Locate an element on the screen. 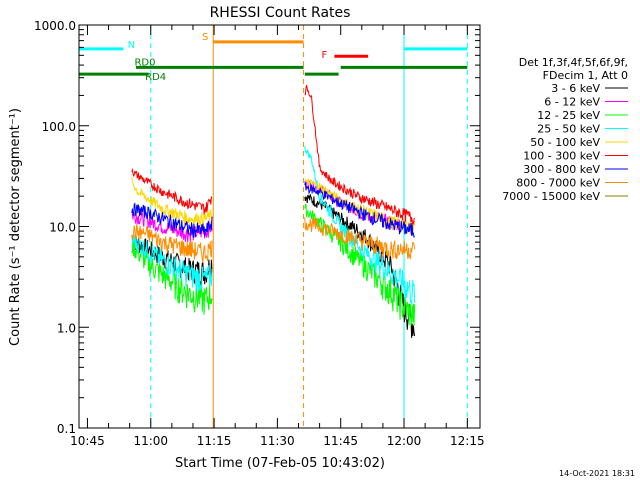 Image resolution: width=640 pixels, height=480 pixels. x-axis-label: Start Time (07-Feb-05 10:43:02) is located at coordinates (280, 463).